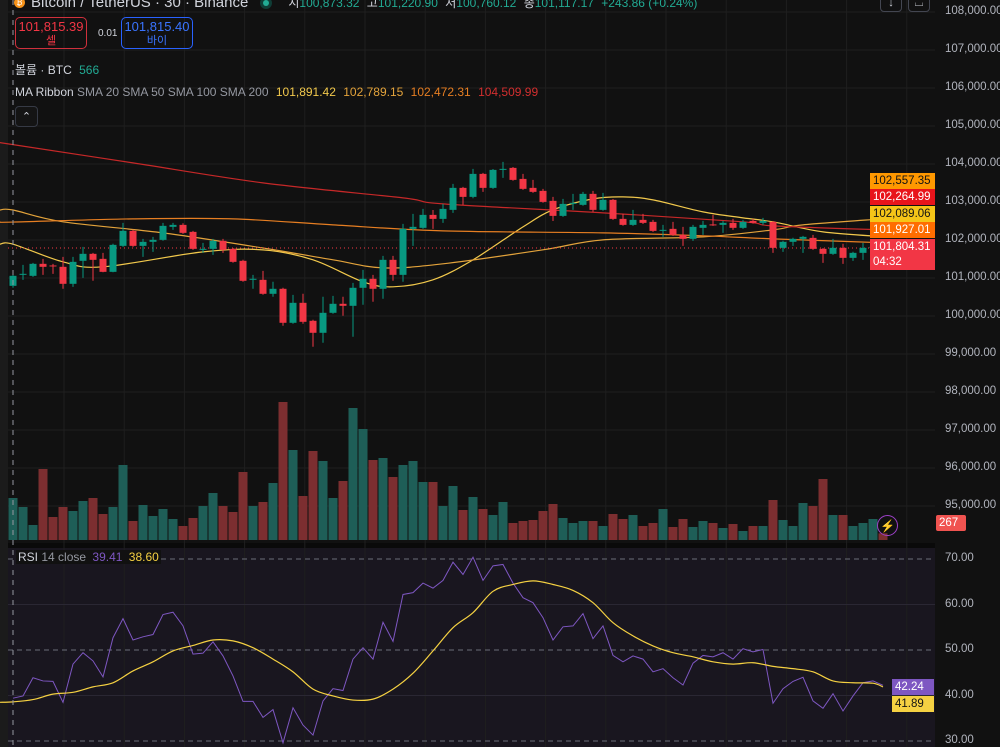  I want to click on badge-text: 101,927.01, so click(902, 230).